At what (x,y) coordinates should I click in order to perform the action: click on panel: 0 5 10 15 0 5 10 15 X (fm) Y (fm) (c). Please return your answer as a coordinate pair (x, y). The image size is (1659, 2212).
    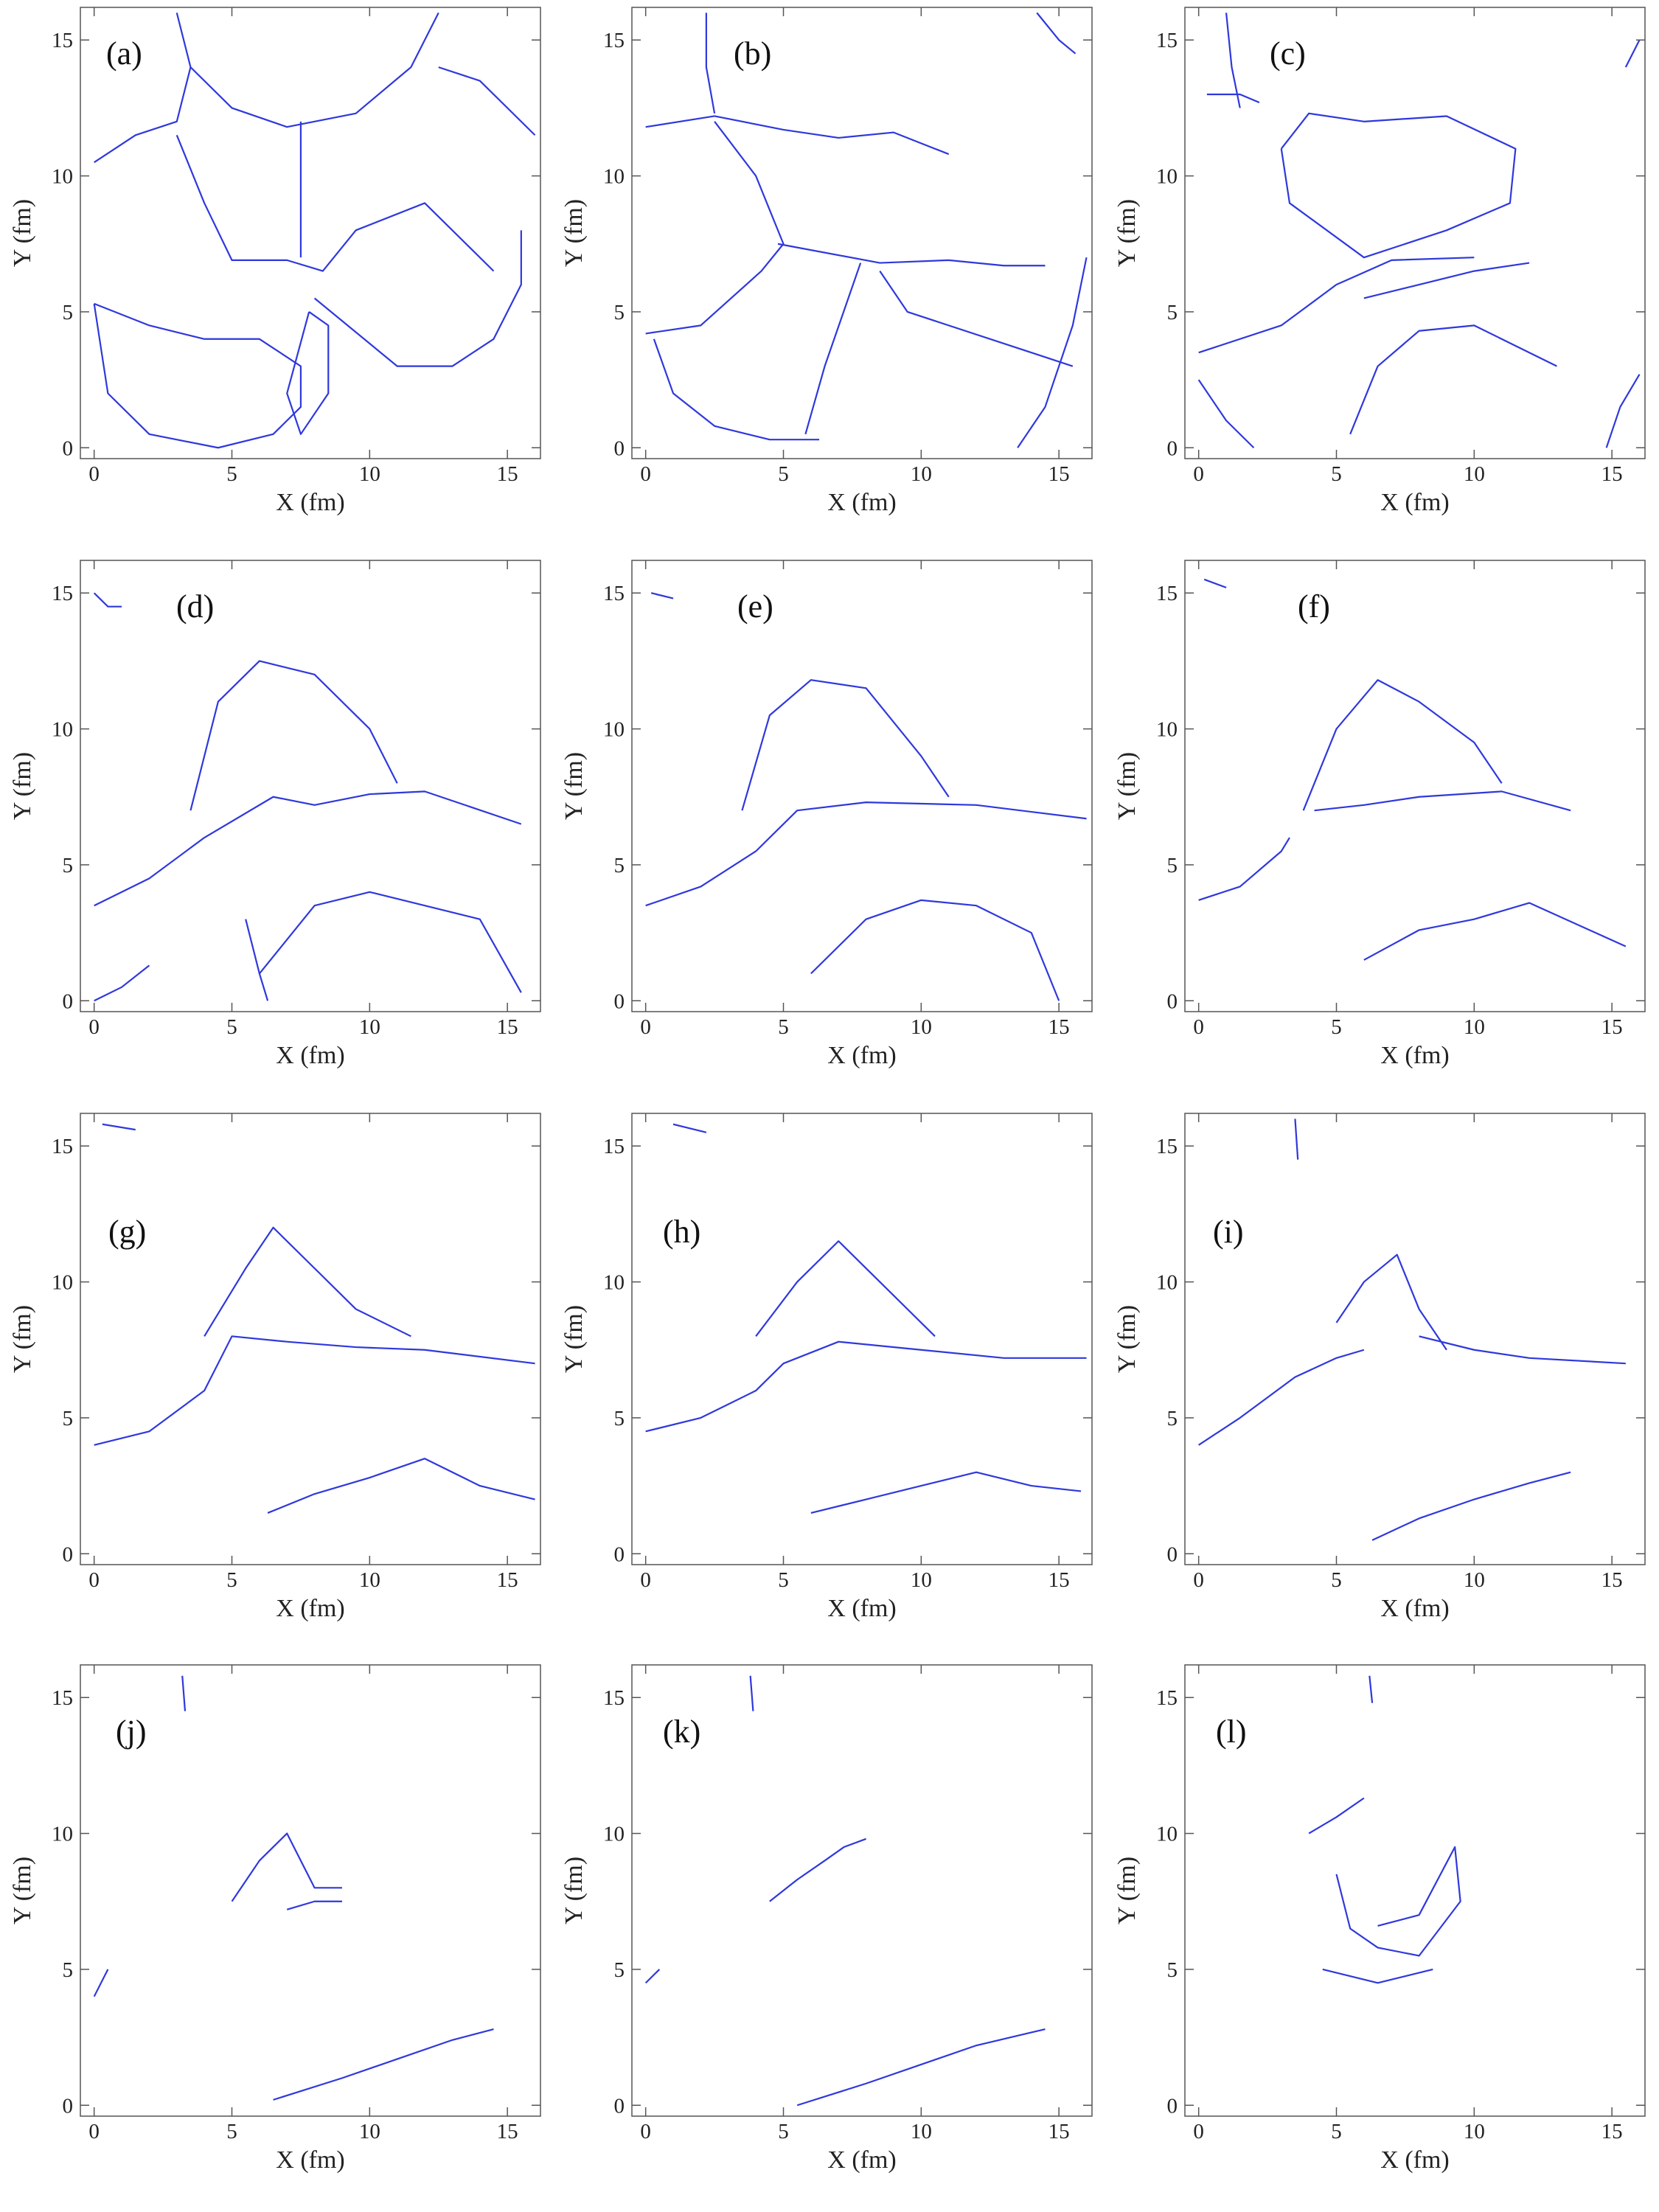
    Looking at the image, I should click on (1379, 261).